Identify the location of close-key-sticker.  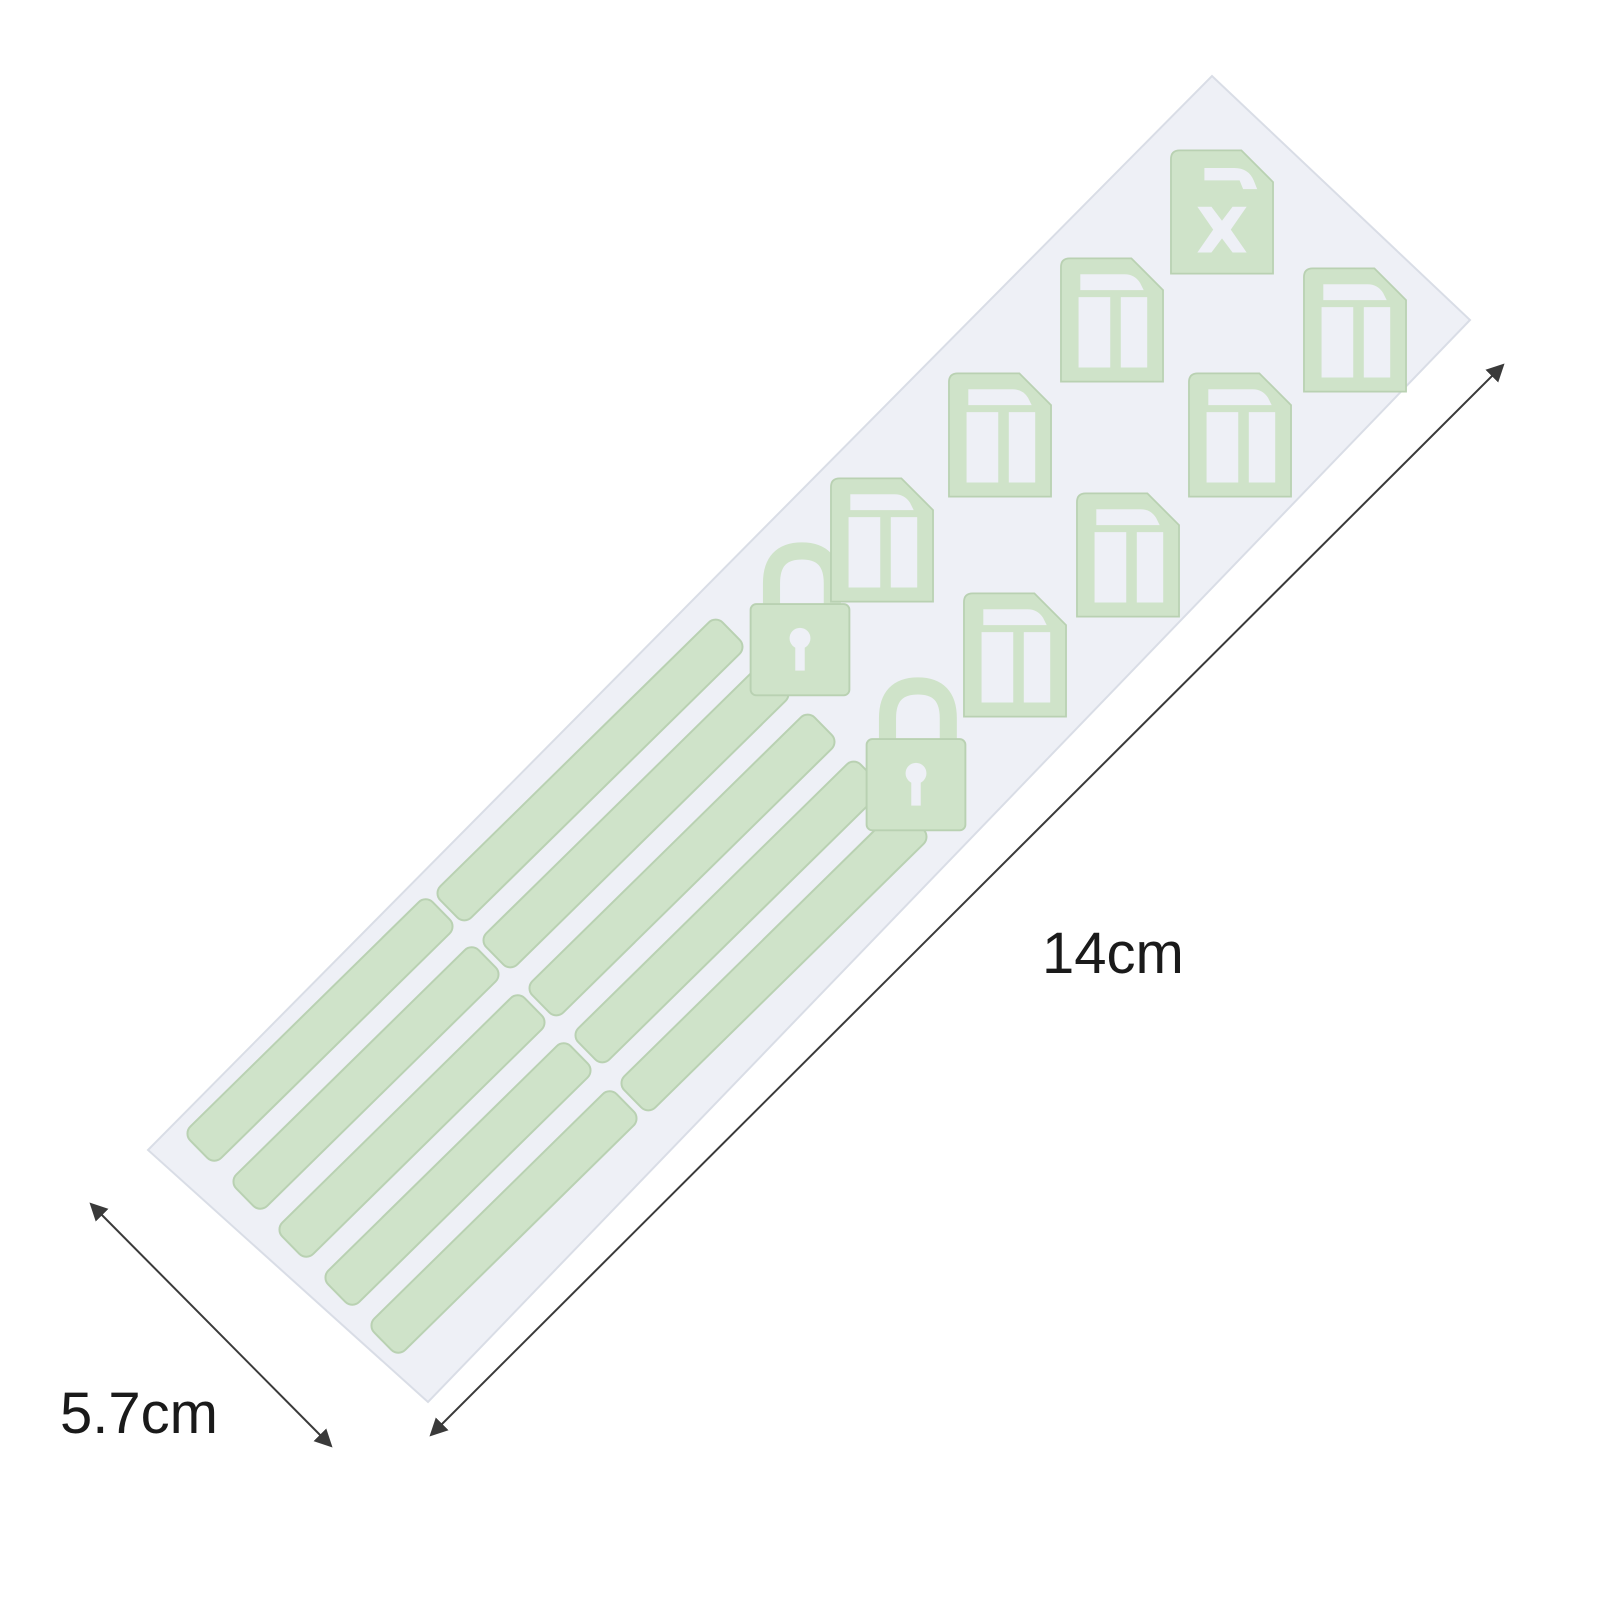
(1222, 212).